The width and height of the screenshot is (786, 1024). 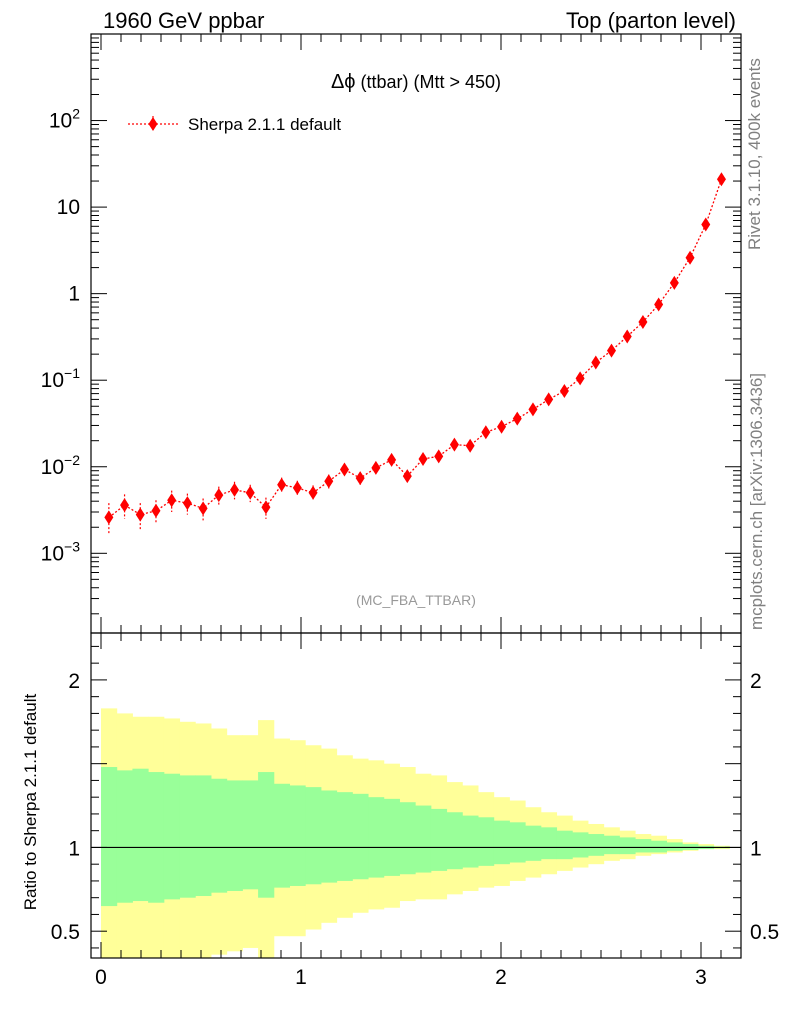 What do you see at coordinates (61, 465) in the screenshot?
I see `y-tick-label: 10⁻²` at bounding box center [61, 465].